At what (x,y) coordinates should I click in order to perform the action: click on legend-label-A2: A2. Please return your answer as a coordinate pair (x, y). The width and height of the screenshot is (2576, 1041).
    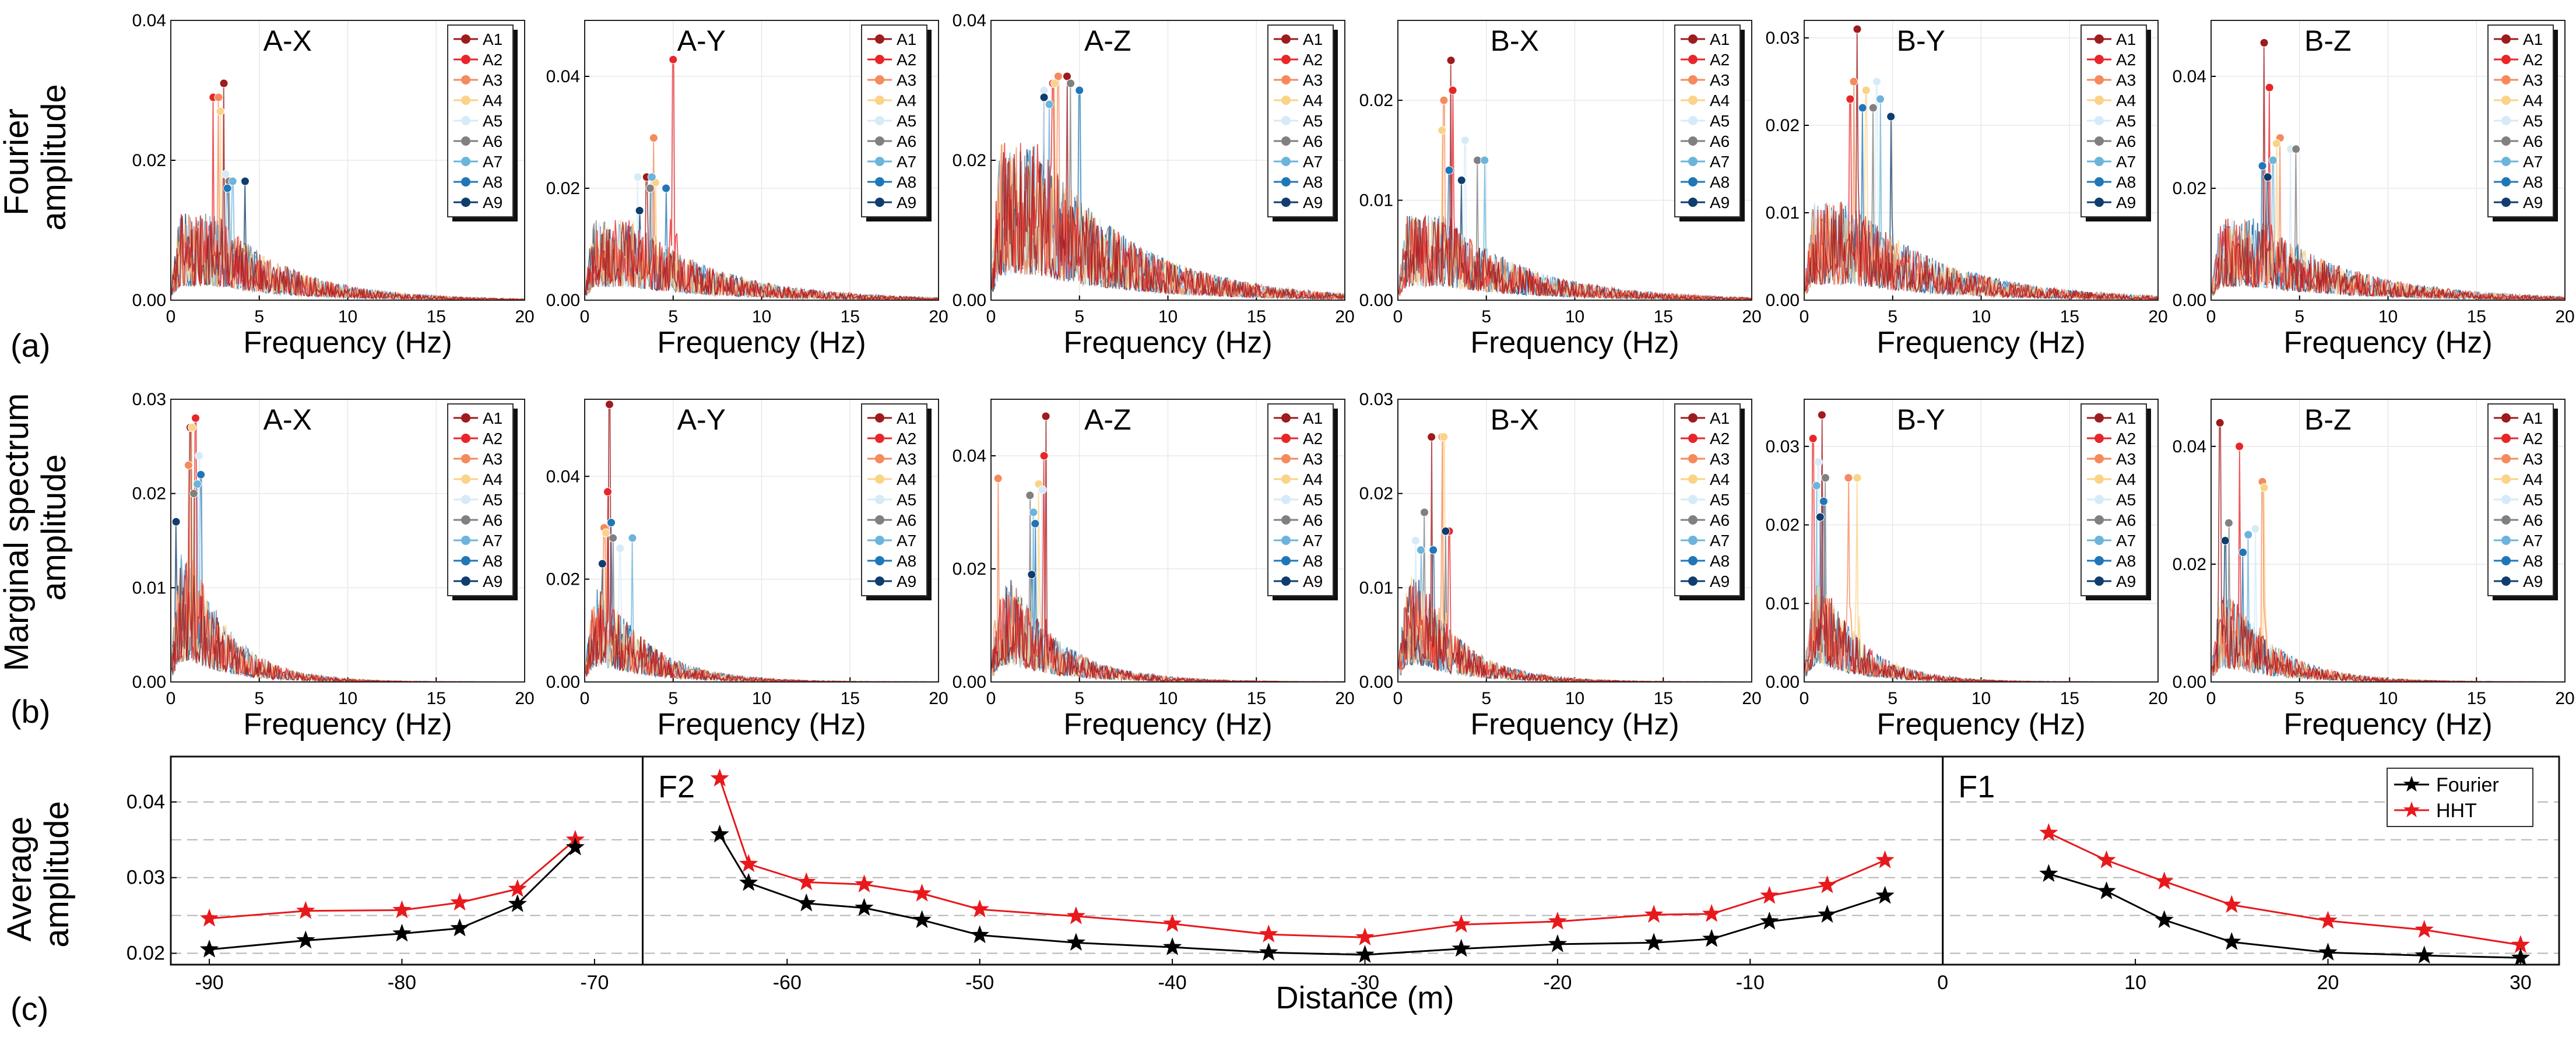
    Looking at the image, I should click on (906, 60).